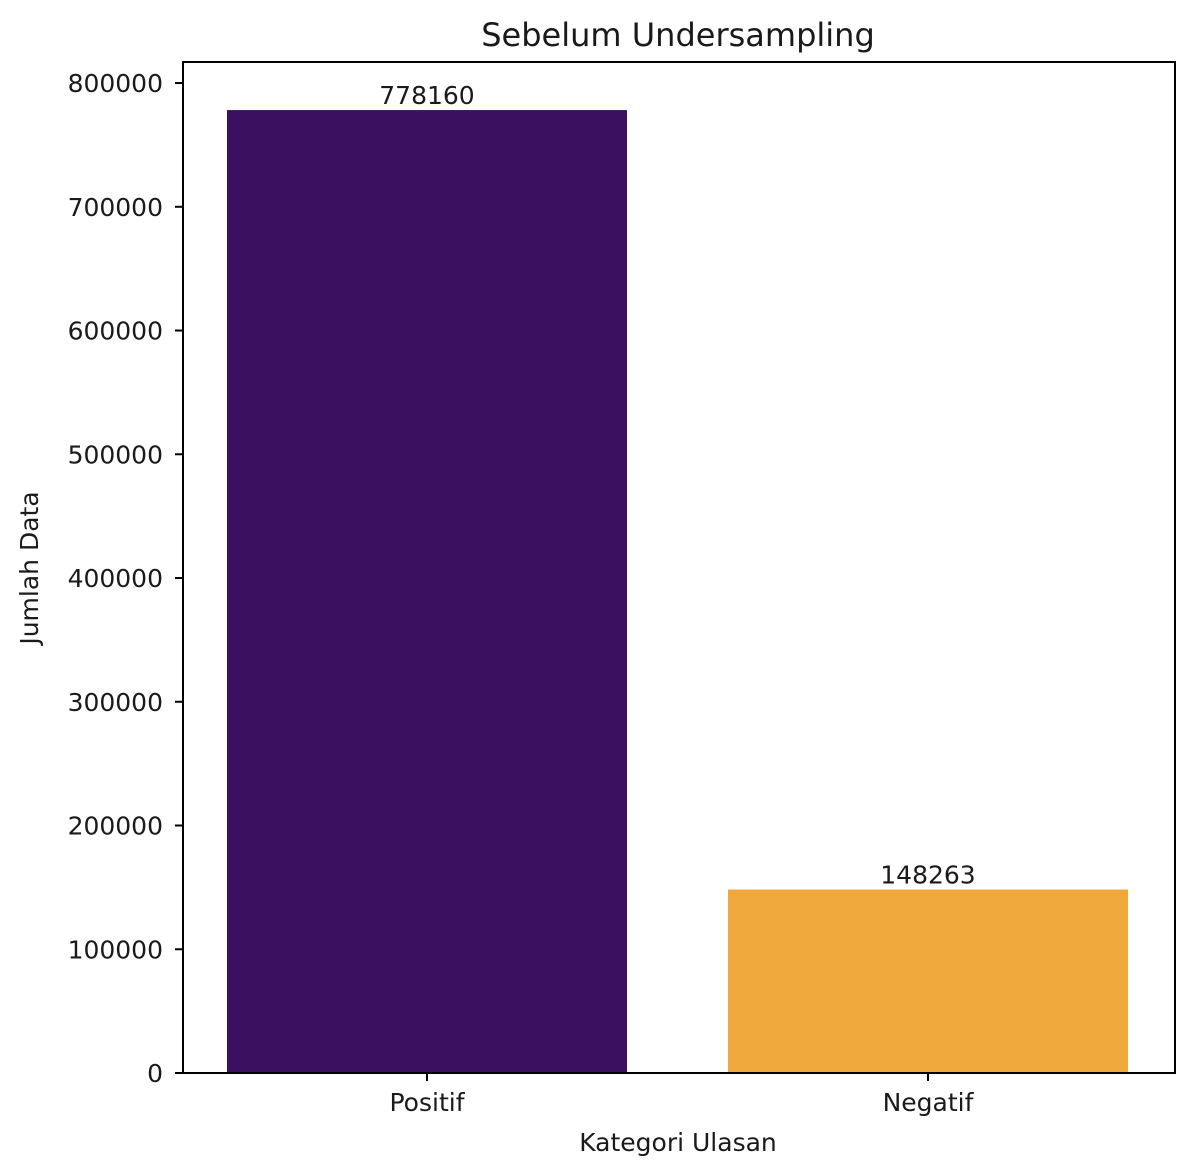 The width and height of the screenshot is (1196, 1170). What do you see at coordinates (115, 207) in the screenshot?
I see `y-tick-label: 700000` at bounding box center [115, 207].